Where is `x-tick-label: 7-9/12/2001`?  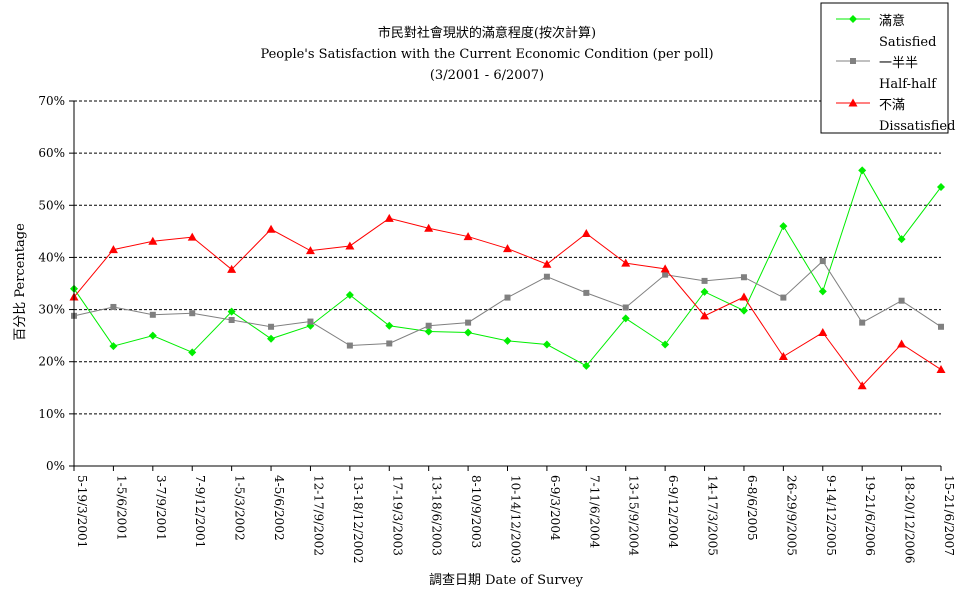
x-tick-label: 7-9/12/2001 is located at coordinates (200, 511).